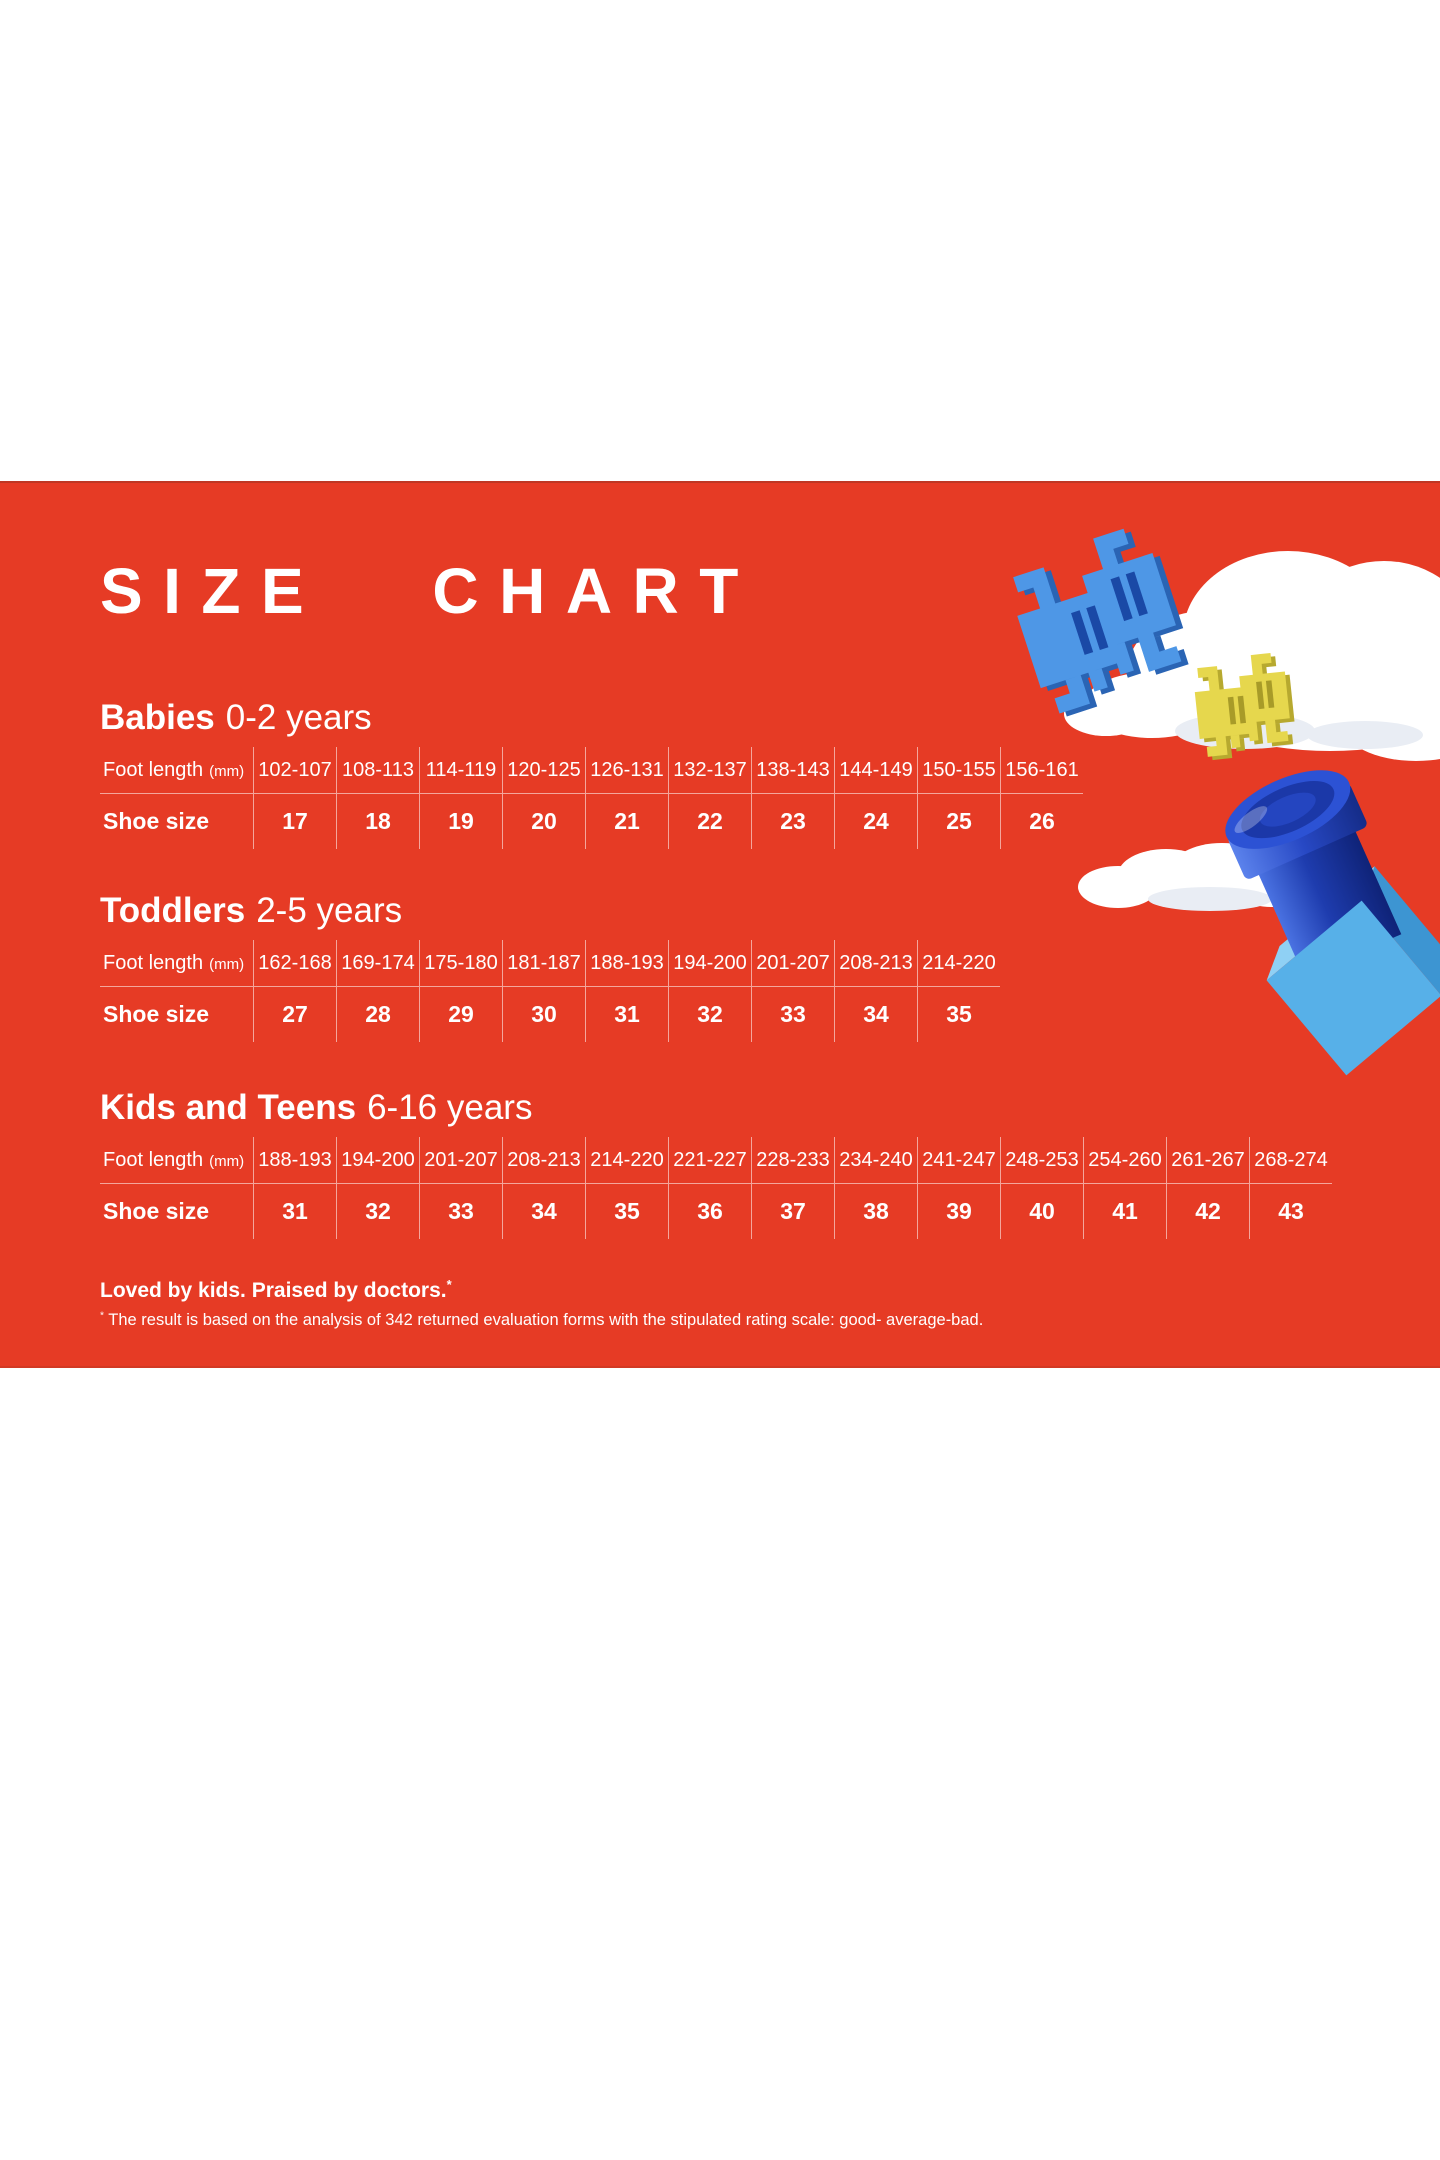  What do you see at coordinates (958, 1211) in the screenshot?
I see `shoe-size-cell: 39` at bounding box center [958, 1211].